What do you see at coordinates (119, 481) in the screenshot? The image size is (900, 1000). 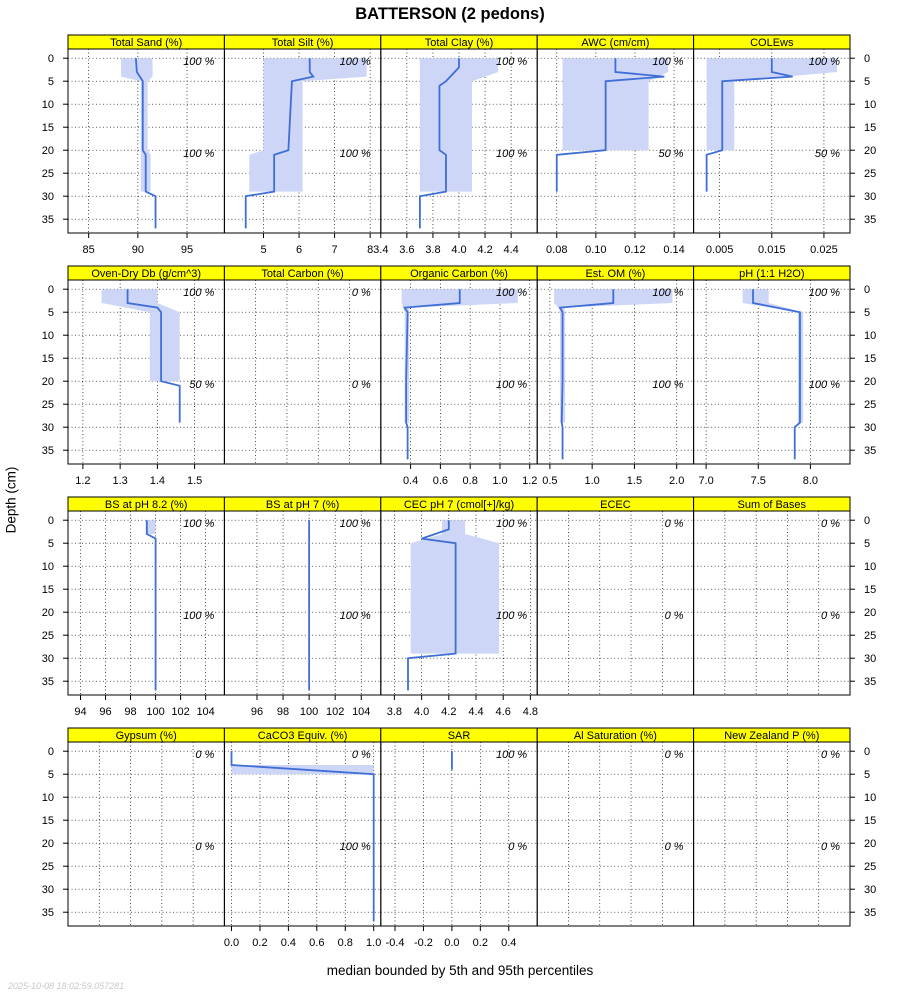 I see `x-tick-label: 1.3` at bounding box center [119, 481].